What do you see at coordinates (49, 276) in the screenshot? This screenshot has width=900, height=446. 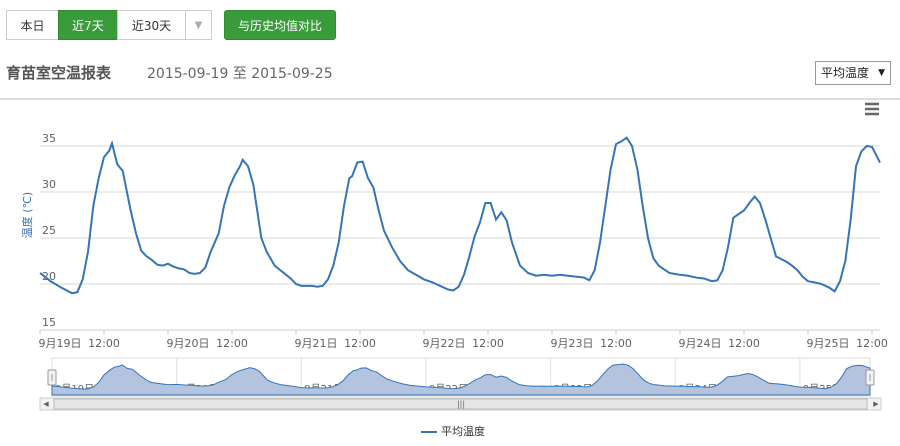 I see `y-tick-label: 20` at bounding box center [49, 276].